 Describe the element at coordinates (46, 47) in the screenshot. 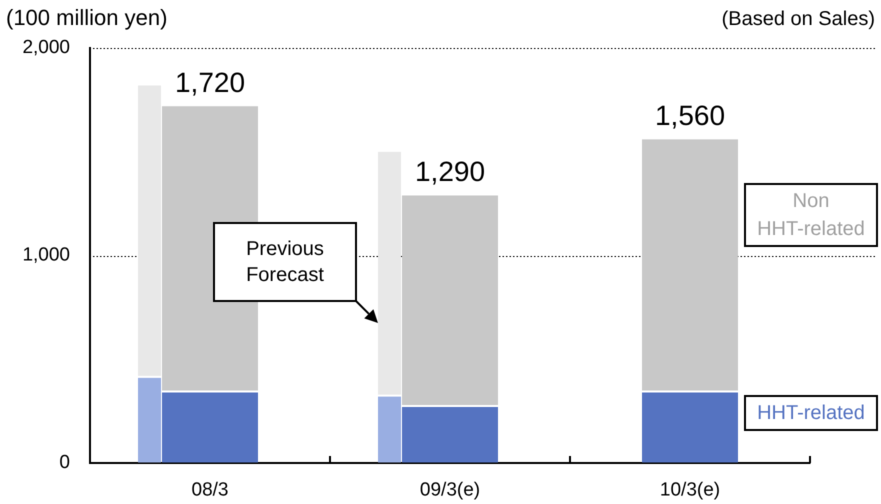

I see `y-tick-label: 2,000` at that location.